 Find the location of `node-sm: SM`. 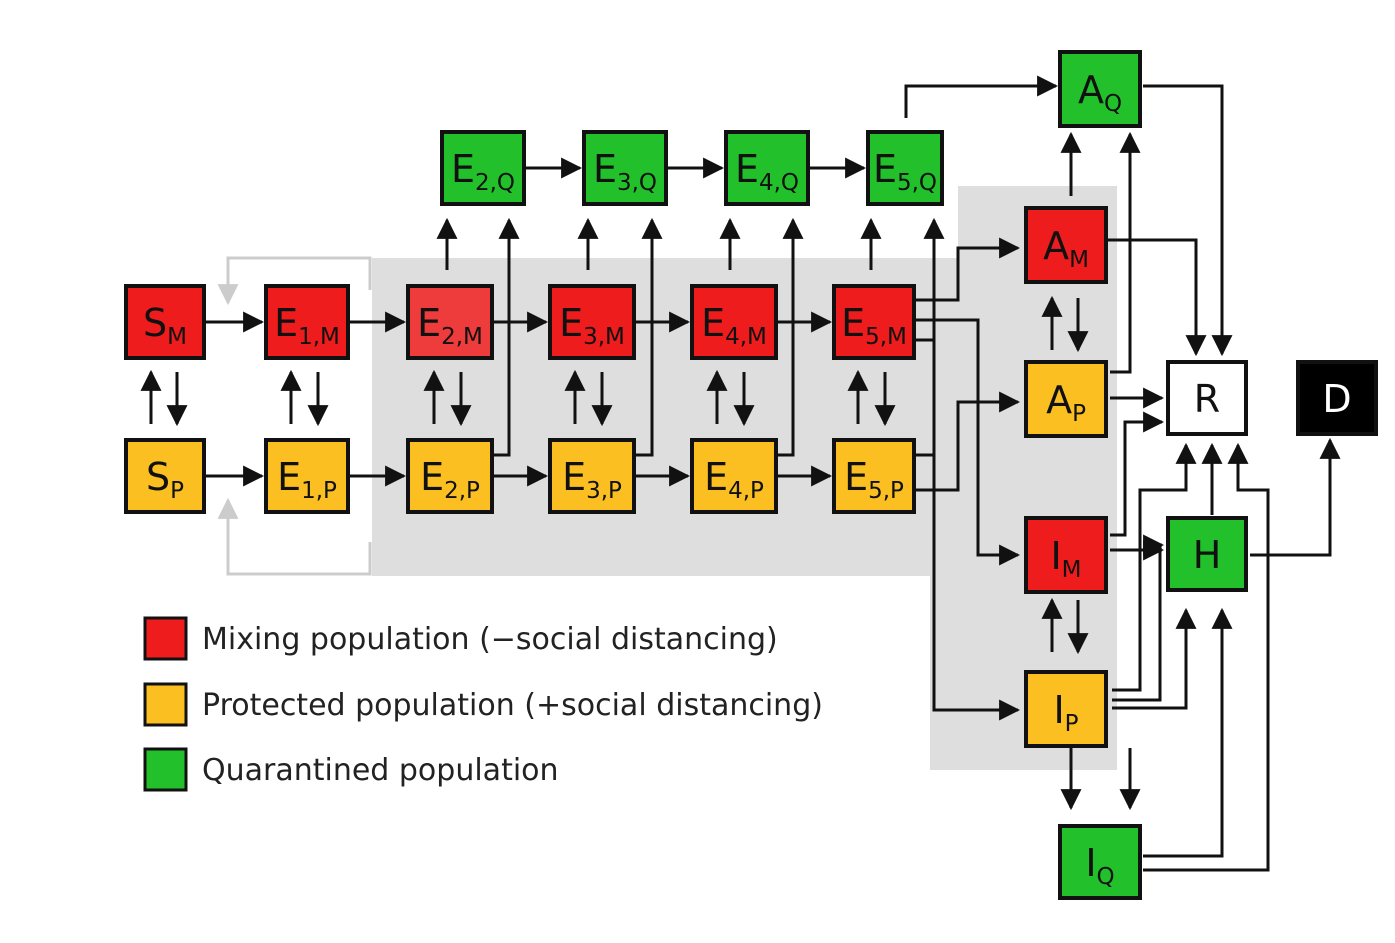

node-sm: SM is located at coordinates (165, 322).